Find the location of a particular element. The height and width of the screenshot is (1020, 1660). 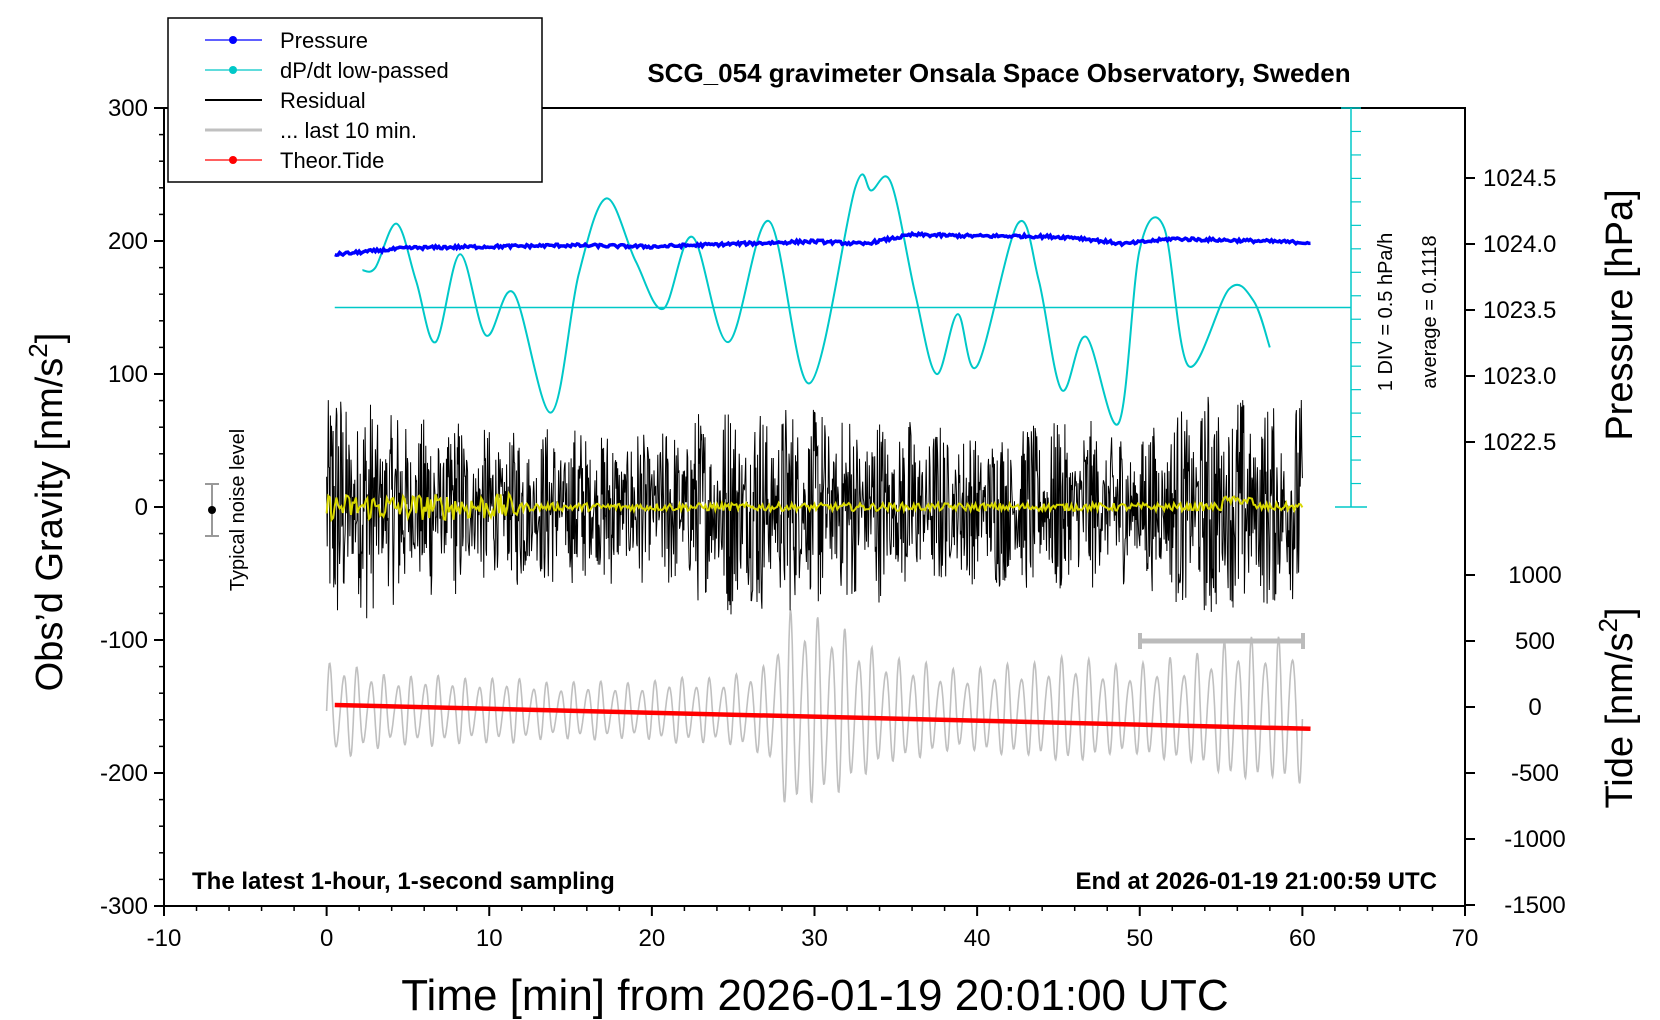

annotation-dpdt-scale: 1 DIV = 0.5 hPa/h is located at coordinates (1386, 312).